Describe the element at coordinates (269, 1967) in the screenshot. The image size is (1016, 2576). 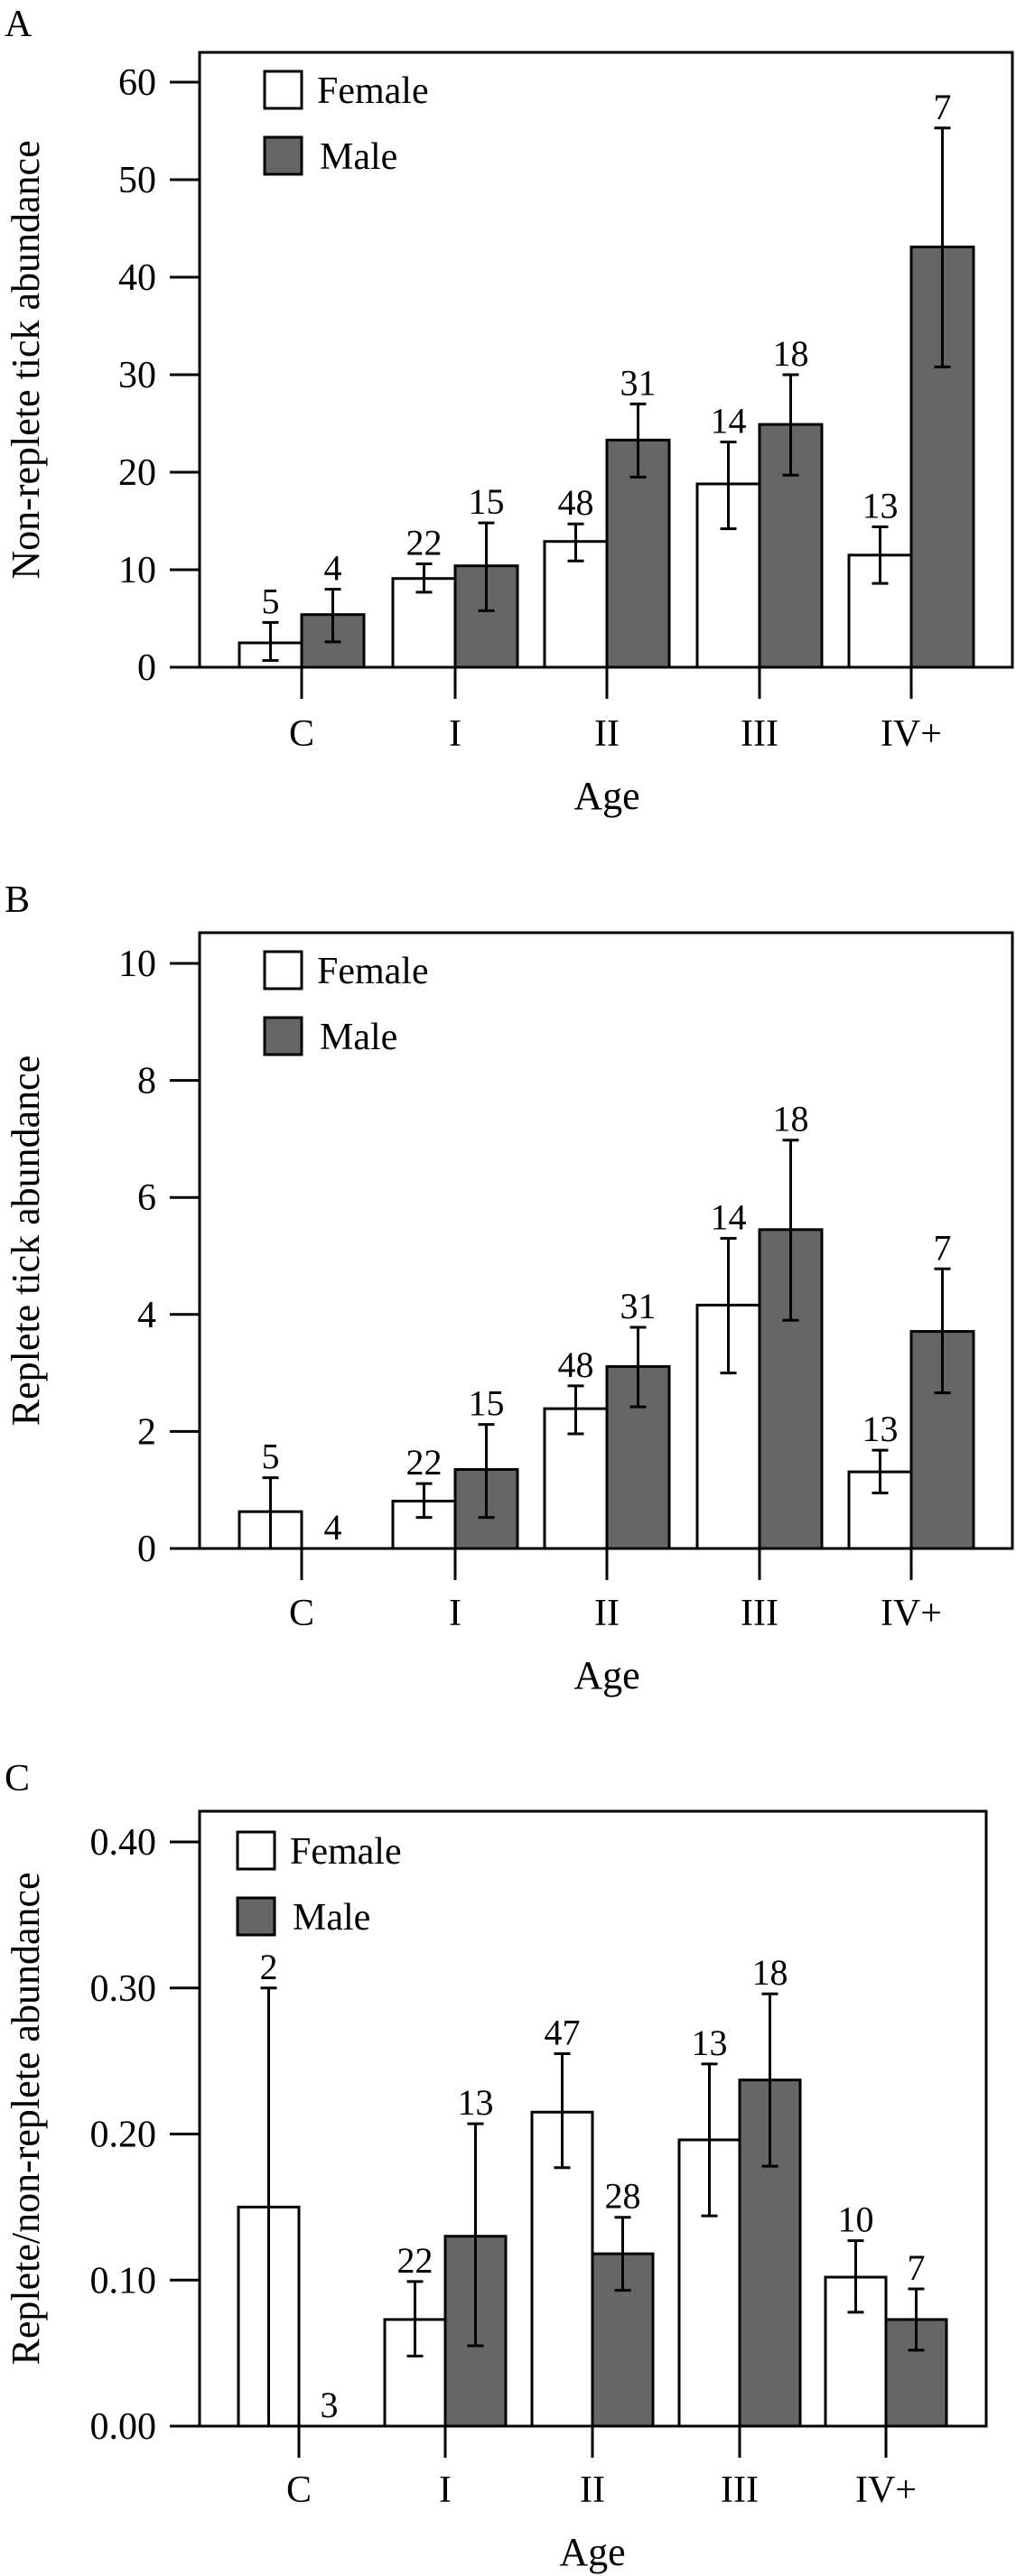
I see `sample-size-label: 2` at that location.